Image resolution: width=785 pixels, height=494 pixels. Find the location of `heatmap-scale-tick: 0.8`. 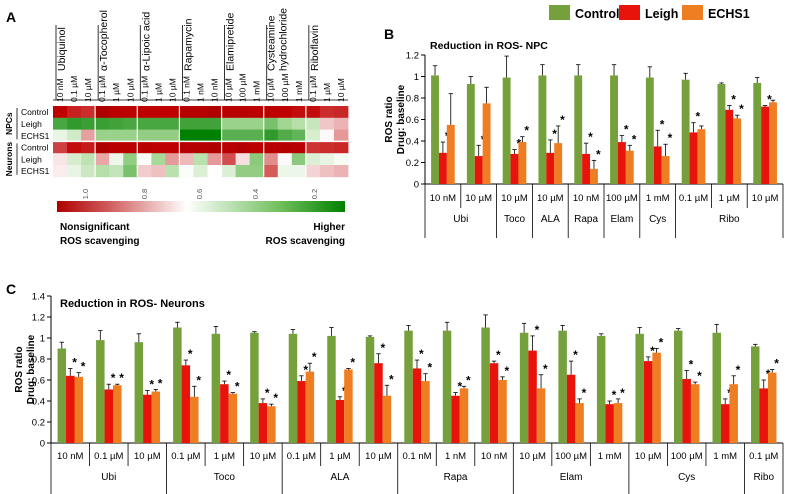

heatmap-scale-tick: 0.8 is located at coordinates (144, 194).